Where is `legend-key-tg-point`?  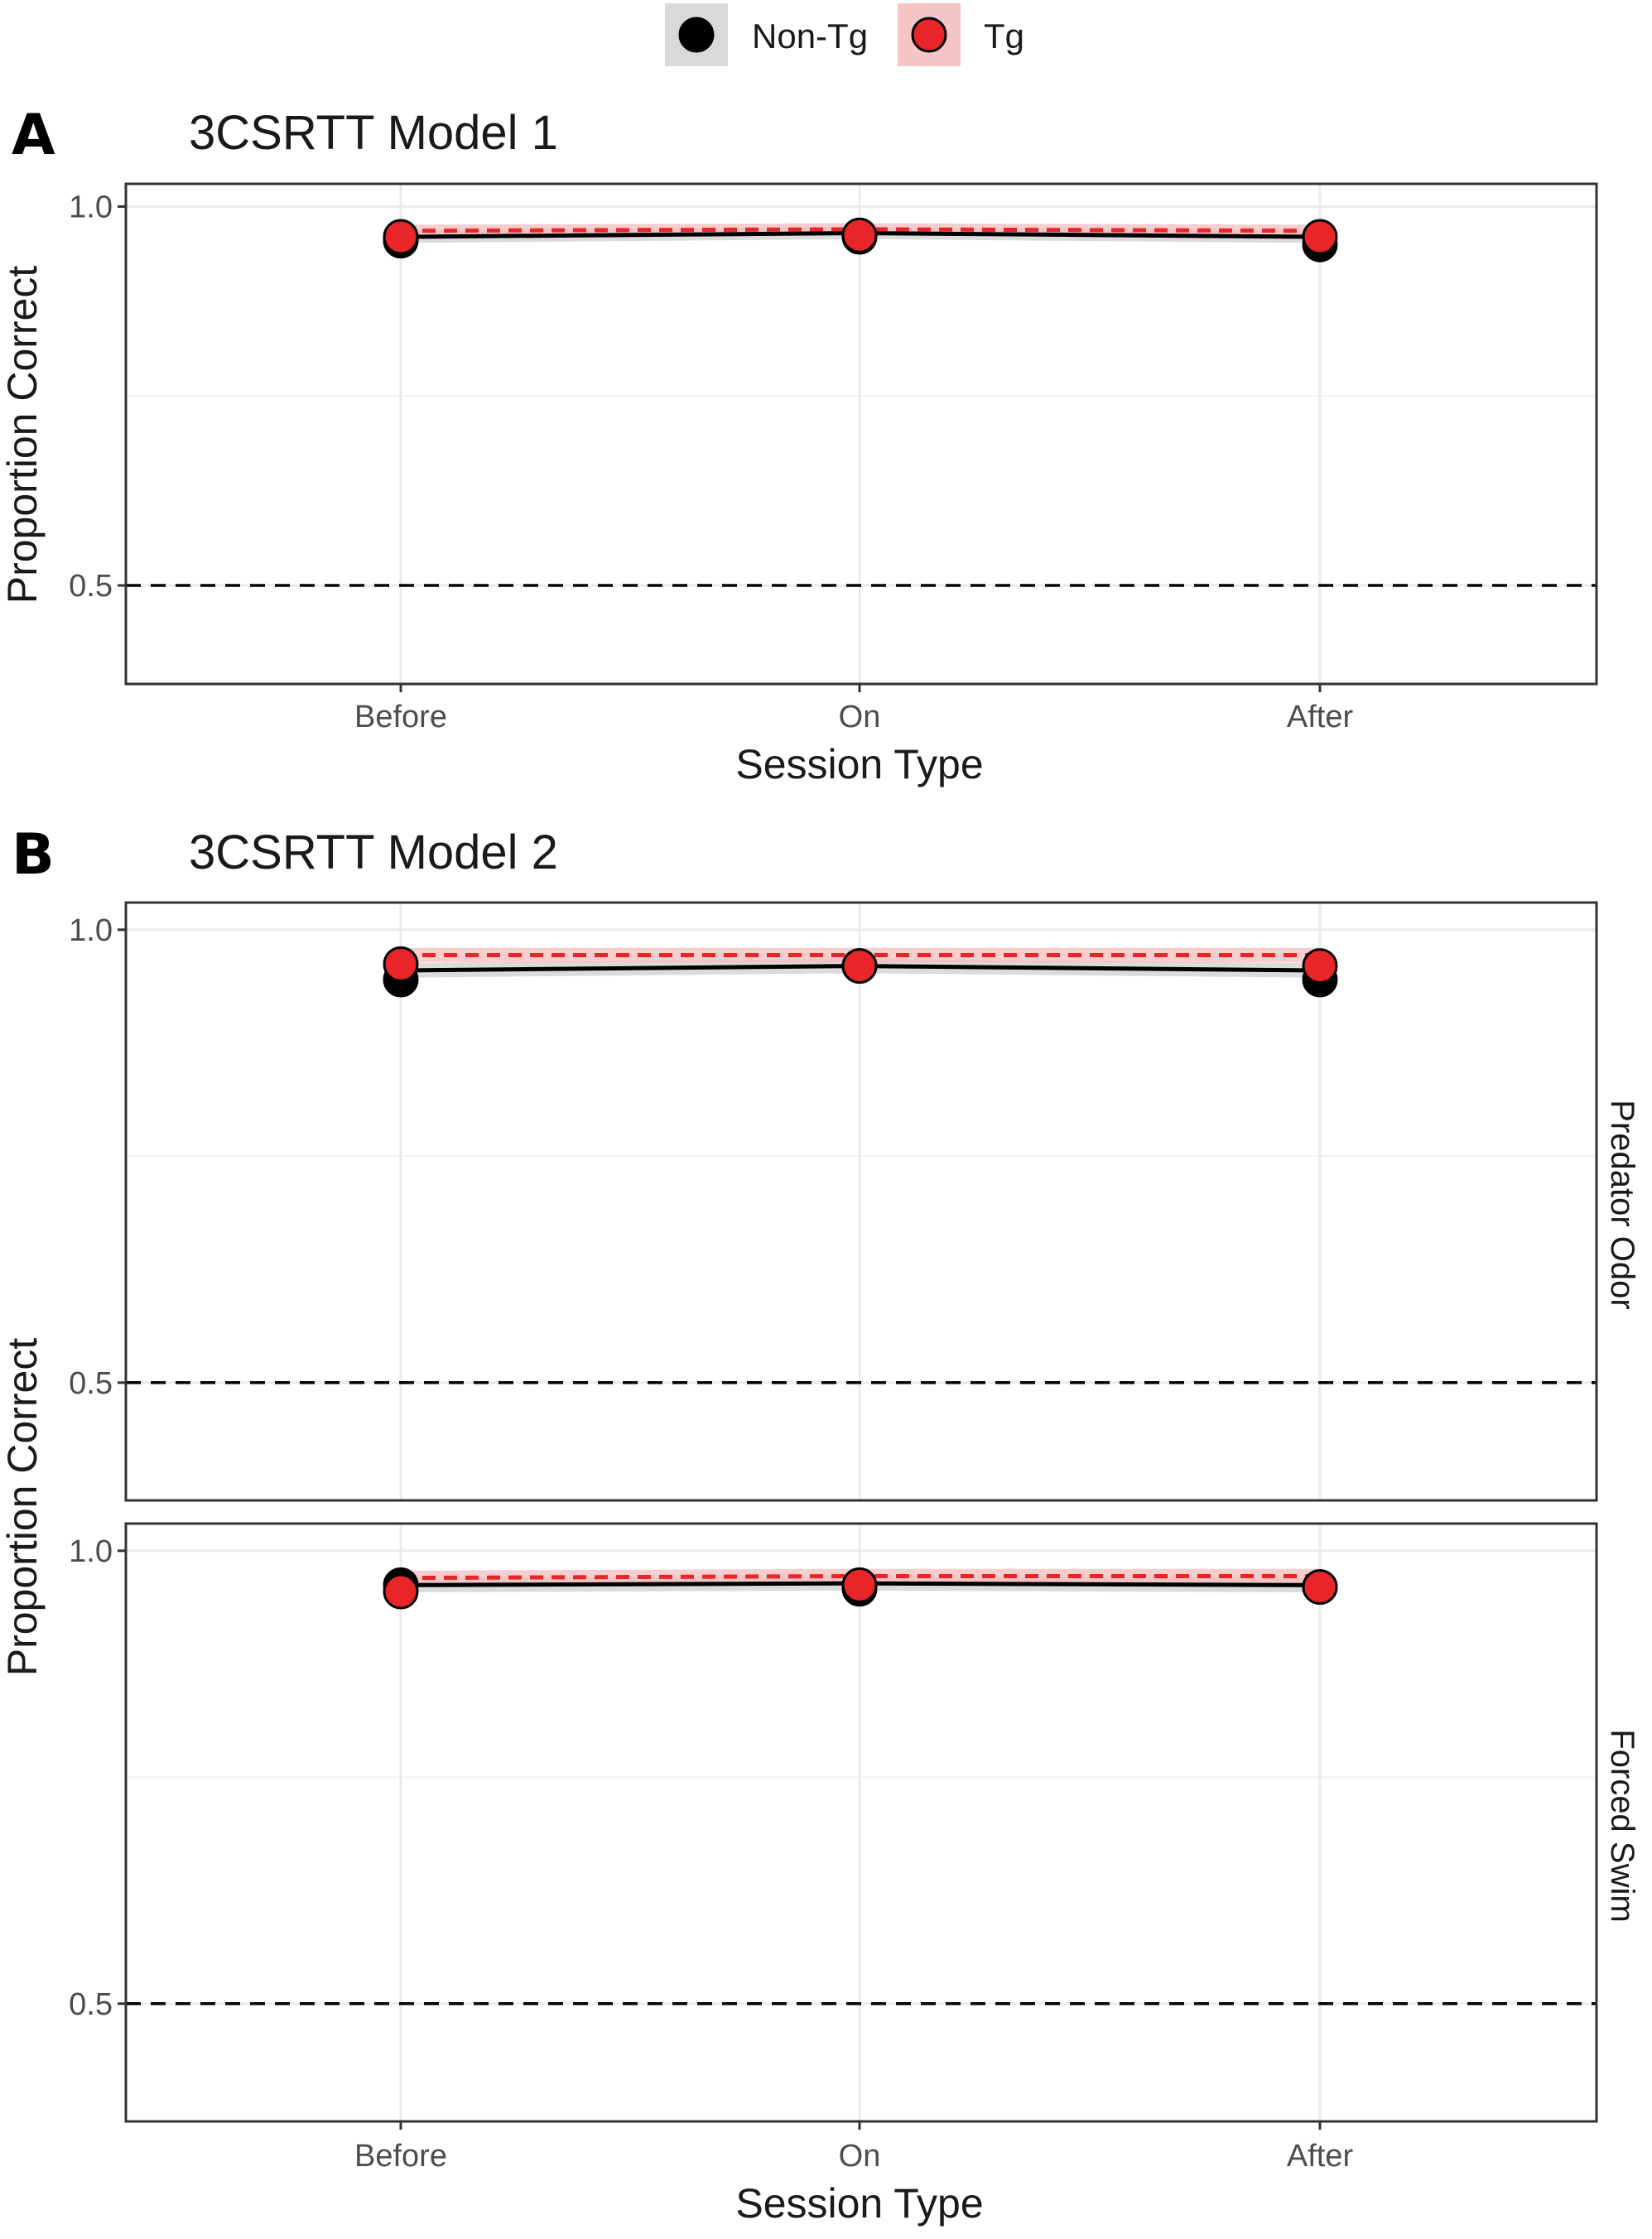
legend-key-tg-point is located at coordinates (929, 35).